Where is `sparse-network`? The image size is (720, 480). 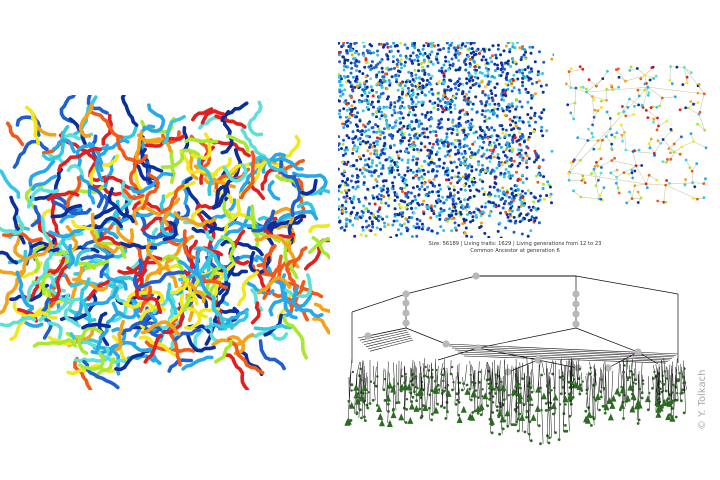 sparse-network is located at coordinates (636, 135).